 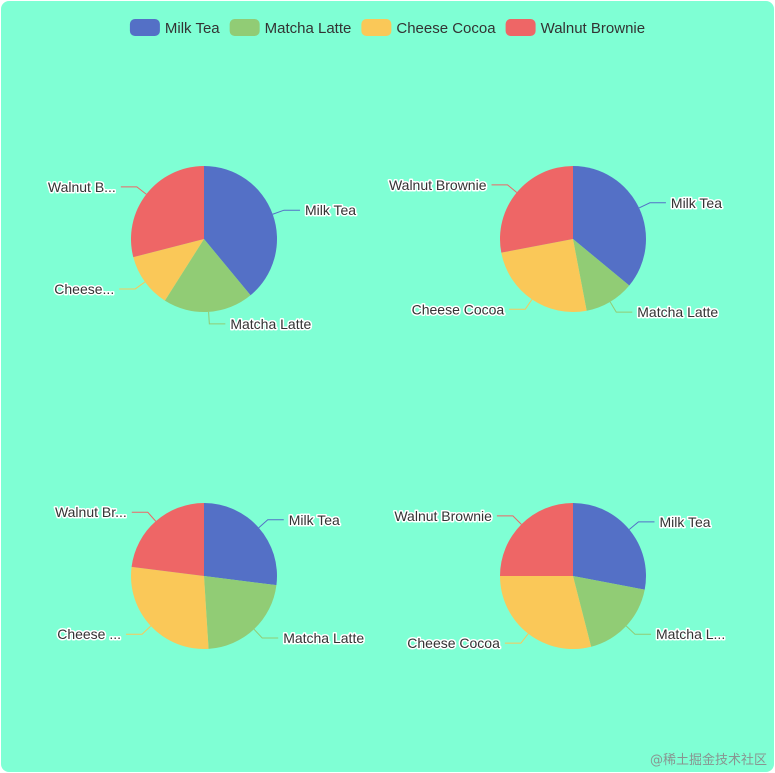 I want to click on legend-label-cheese-cocoa: Cheese Cocoa, so click(x=446, y=28).